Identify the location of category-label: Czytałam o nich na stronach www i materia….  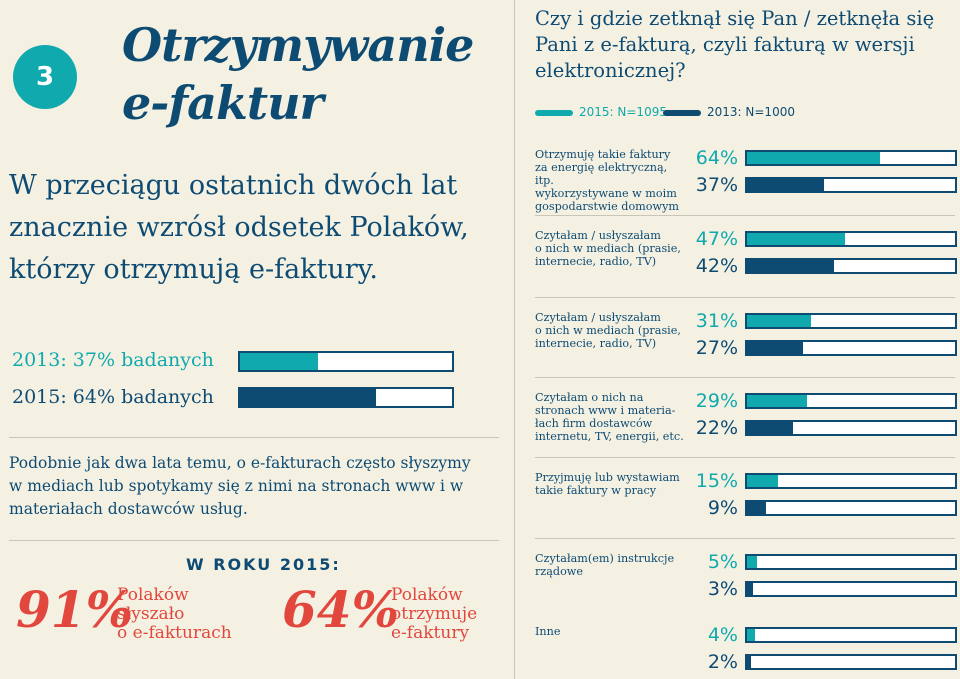
(610, 417).